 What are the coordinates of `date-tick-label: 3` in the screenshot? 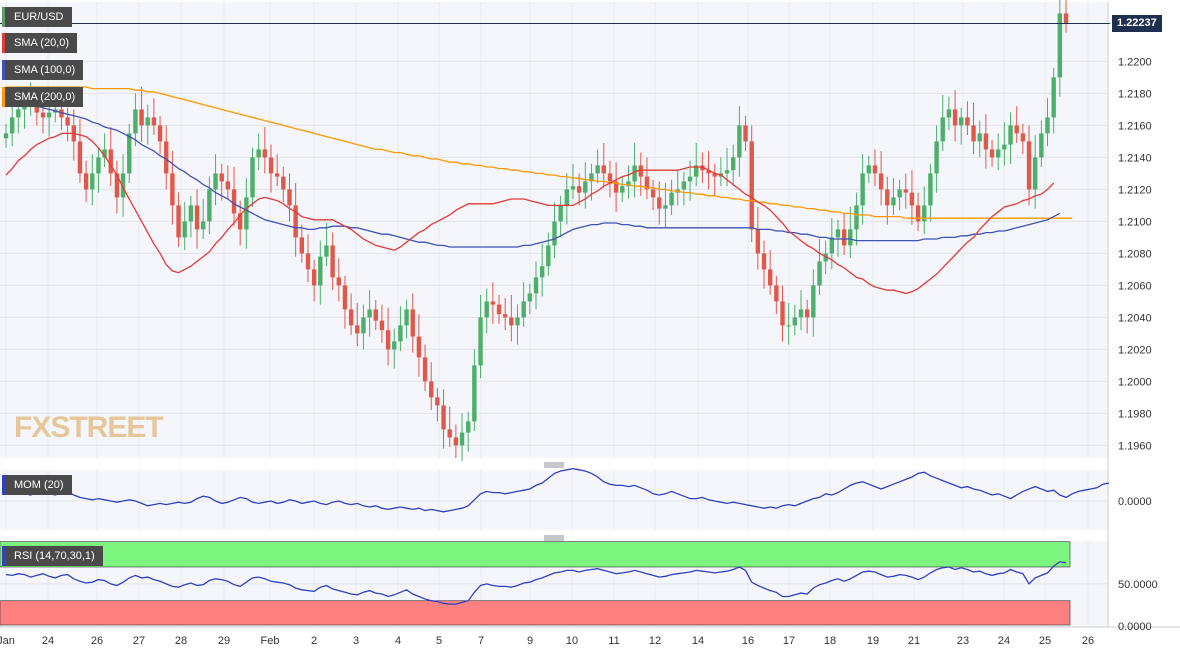 It's located at (356, 641).